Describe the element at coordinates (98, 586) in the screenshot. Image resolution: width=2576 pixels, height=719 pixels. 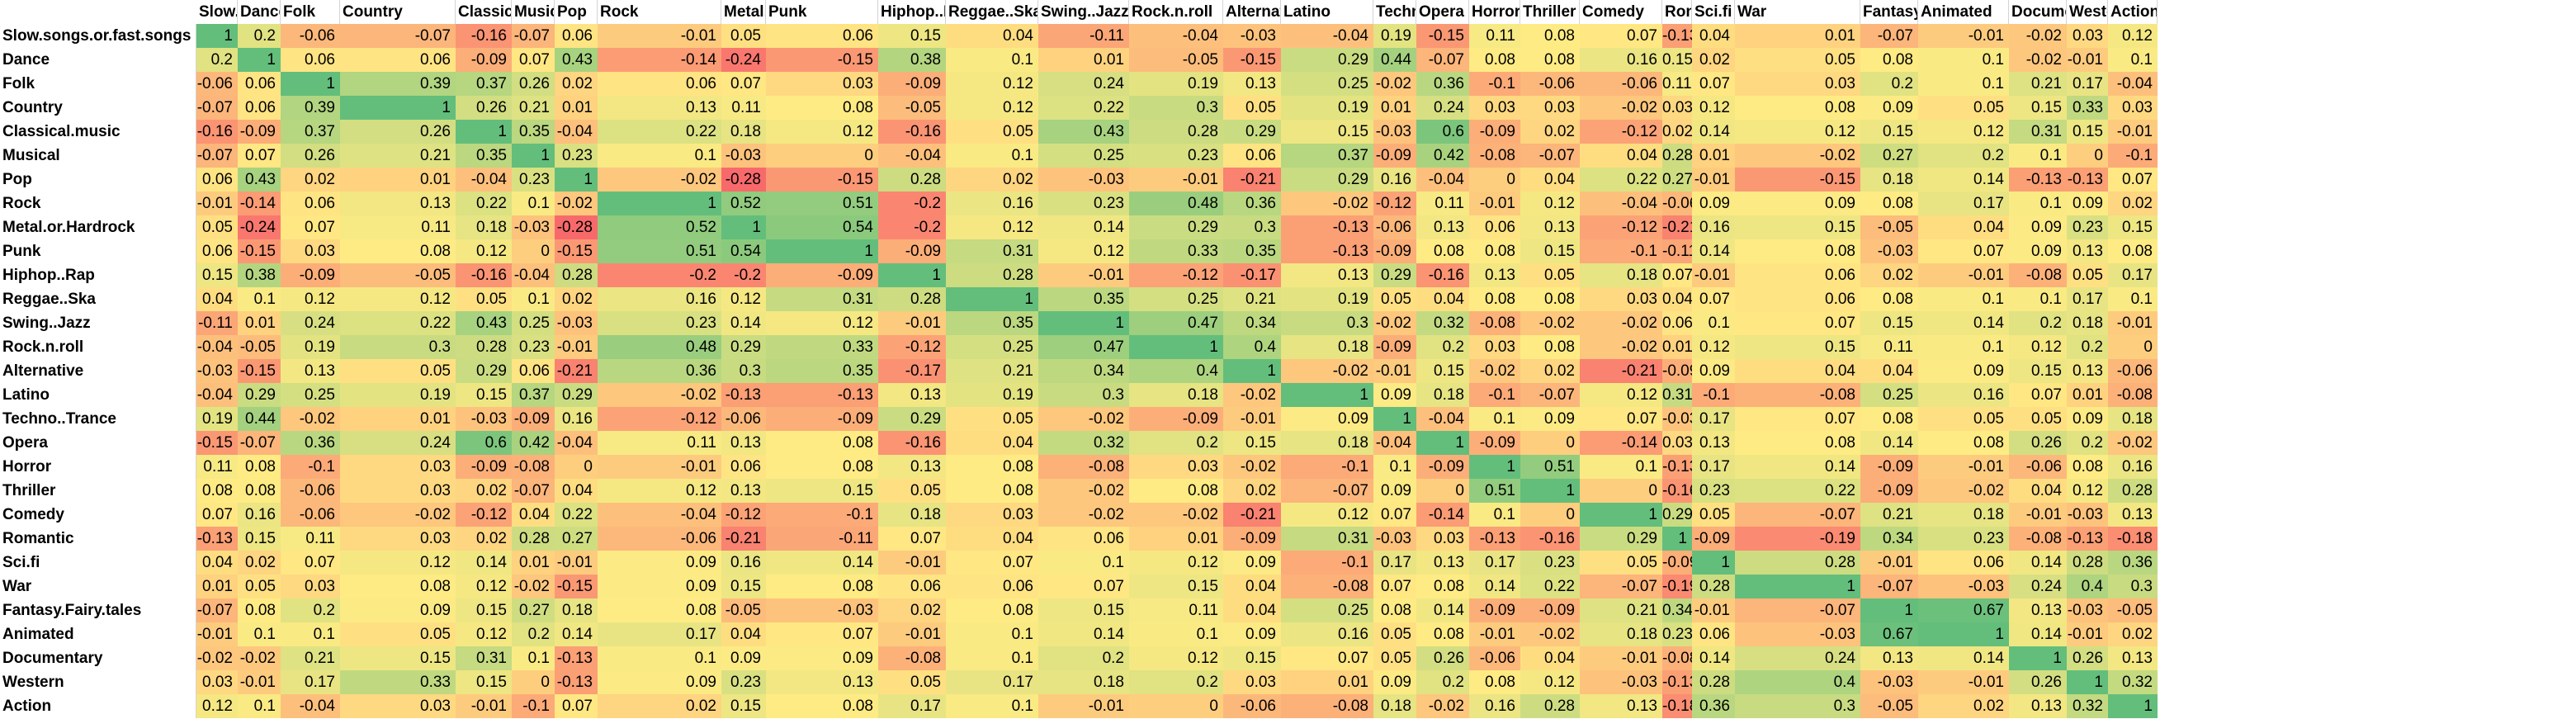
I see `row-label: War` at that location.